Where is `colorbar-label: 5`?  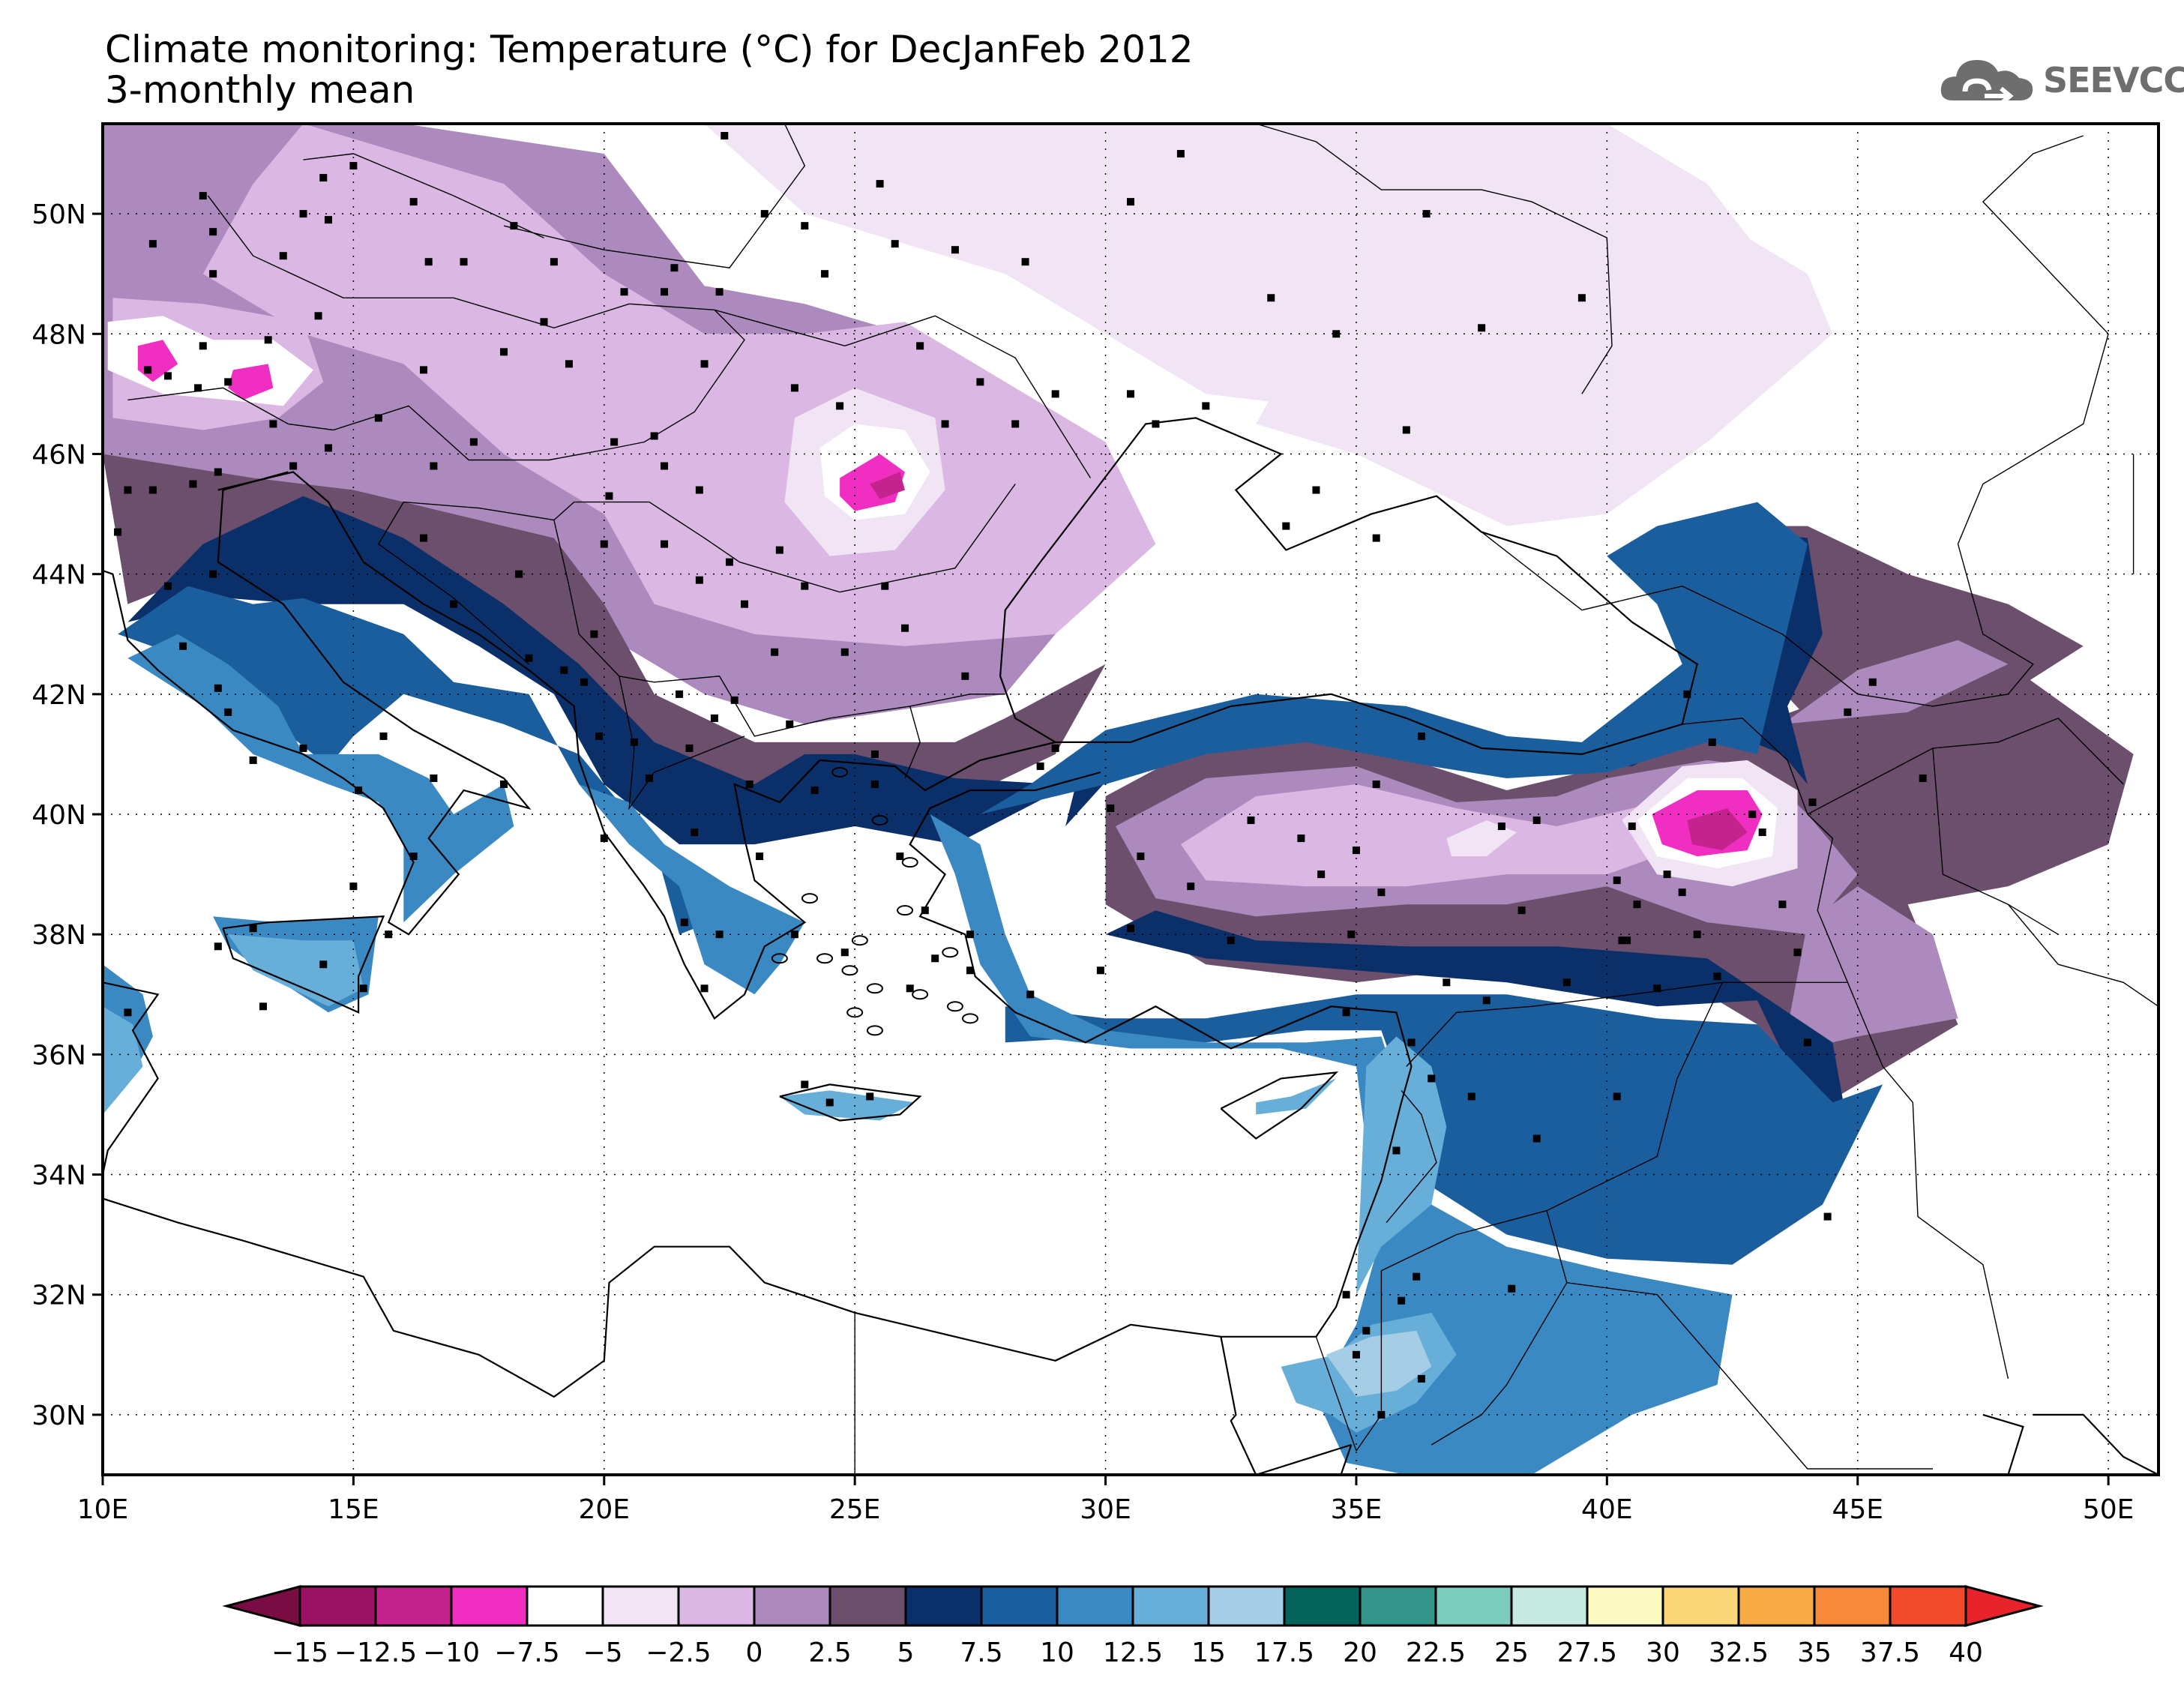
colorbar-label: 5 is located at coordinates (906, 1653).